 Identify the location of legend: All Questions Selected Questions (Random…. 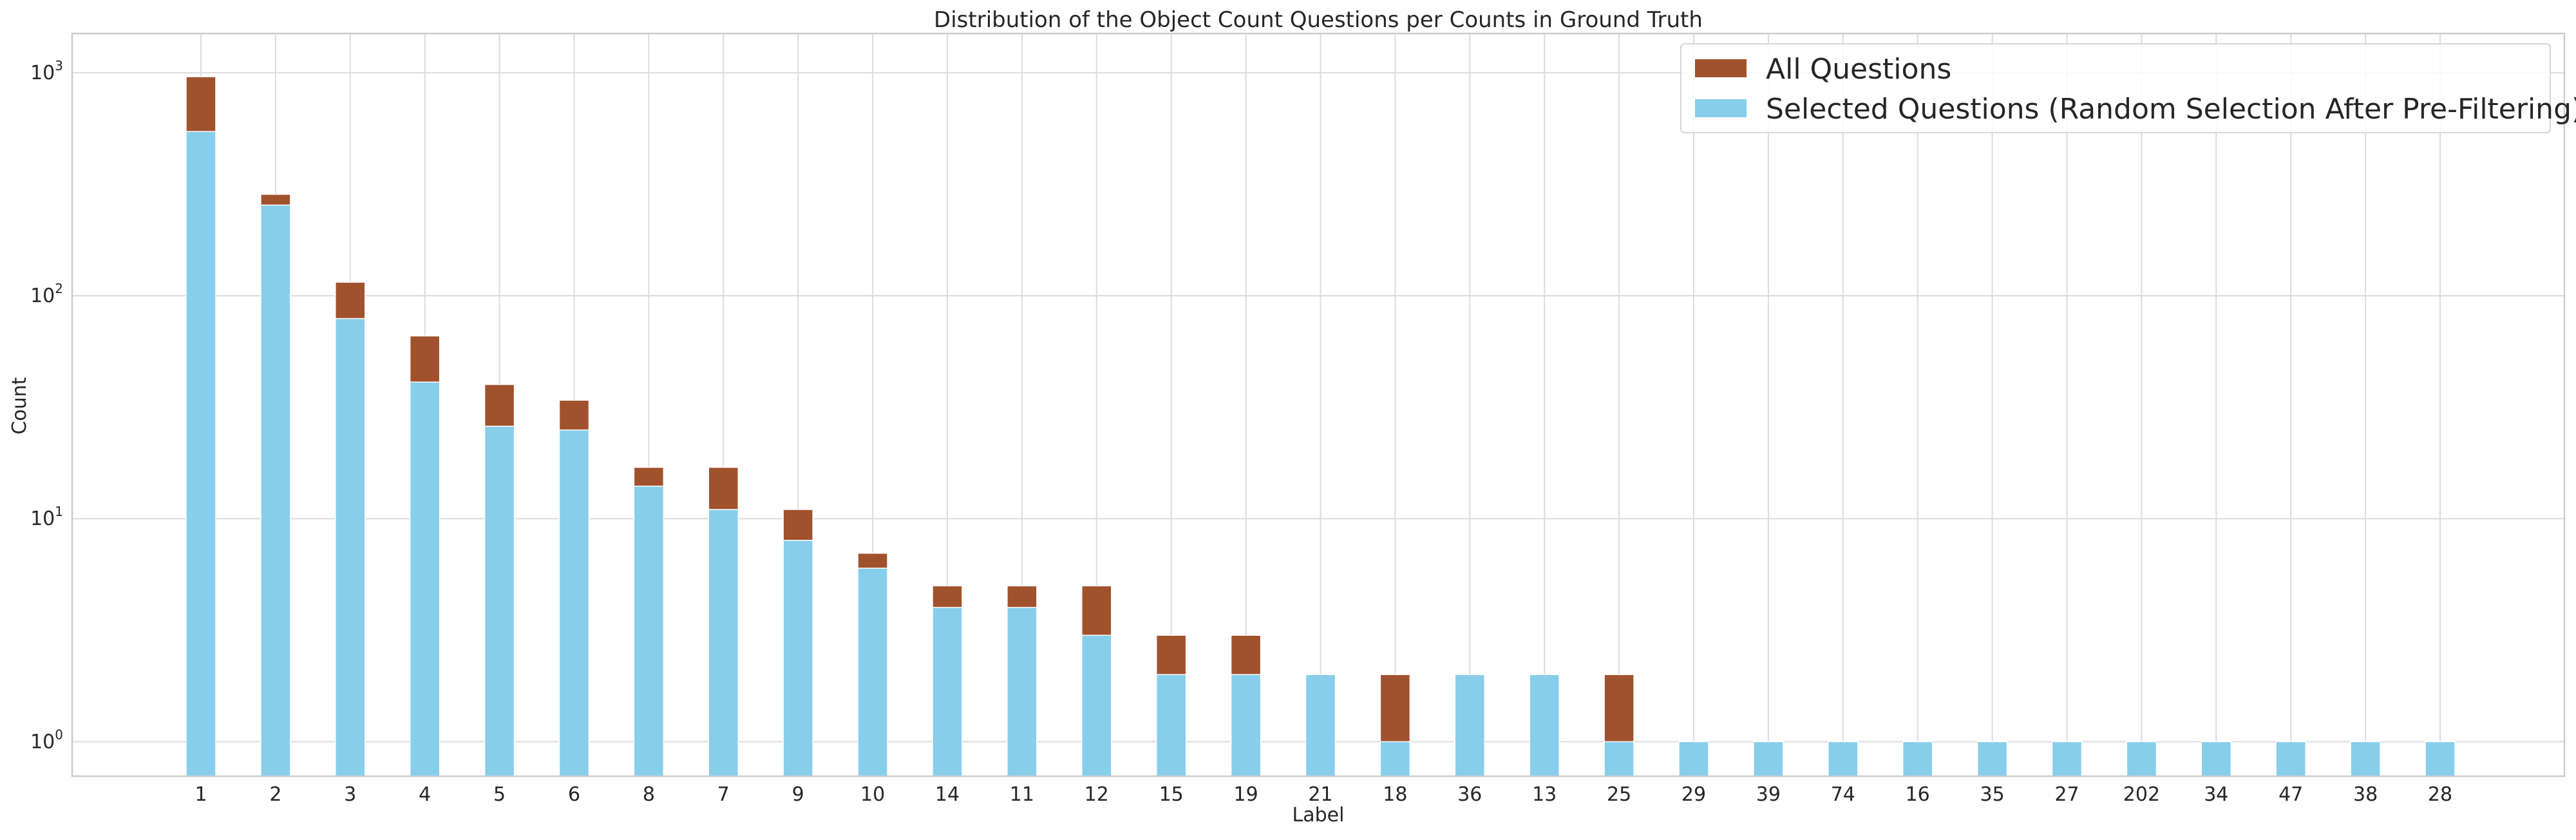
(2128, 88).